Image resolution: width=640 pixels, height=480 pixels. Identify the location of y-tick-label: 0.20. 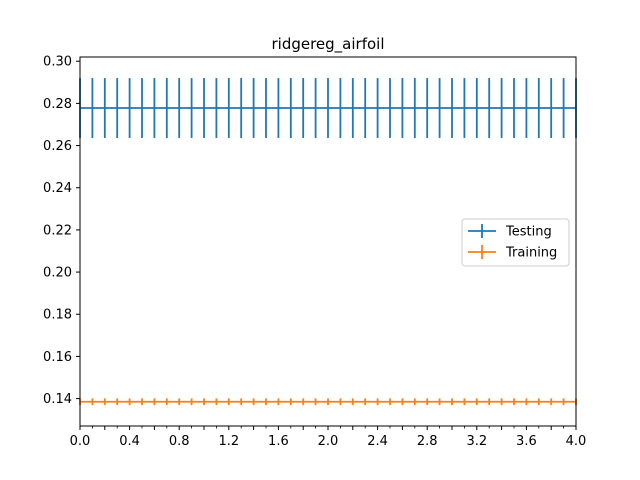
(57, 273).